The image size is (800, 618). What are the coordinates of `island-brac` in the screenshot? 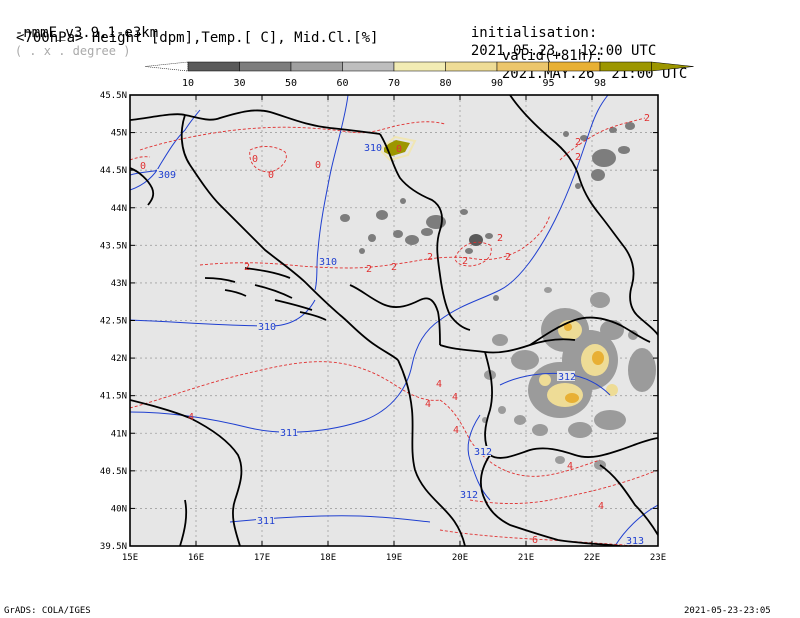 It's located at (273, 291).